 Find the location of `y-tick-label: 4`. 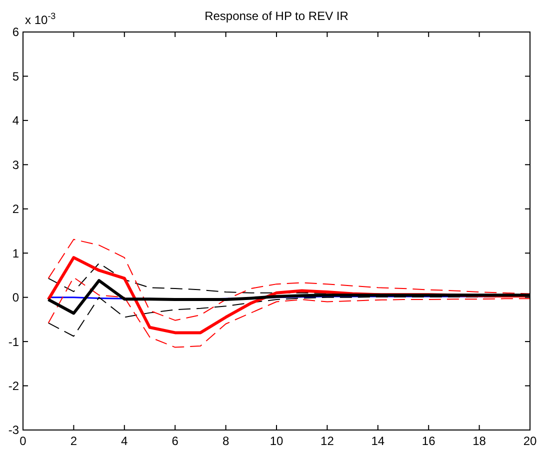

y-tick-label: 4 is located at coordinates (16, 121).